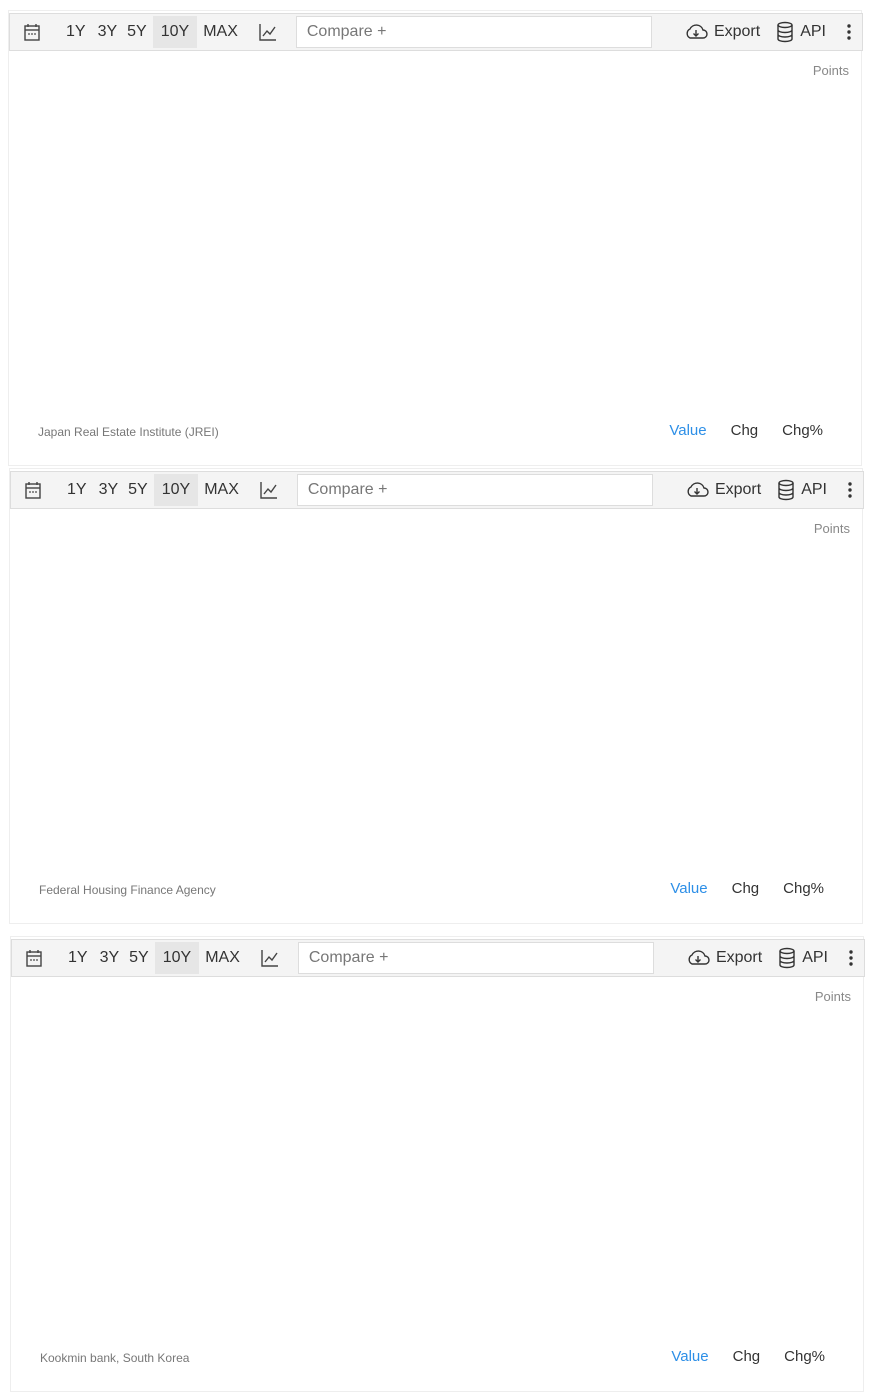  I want to click on source-label: Japan Real Estate Institute (JREI), so click(128, 432).